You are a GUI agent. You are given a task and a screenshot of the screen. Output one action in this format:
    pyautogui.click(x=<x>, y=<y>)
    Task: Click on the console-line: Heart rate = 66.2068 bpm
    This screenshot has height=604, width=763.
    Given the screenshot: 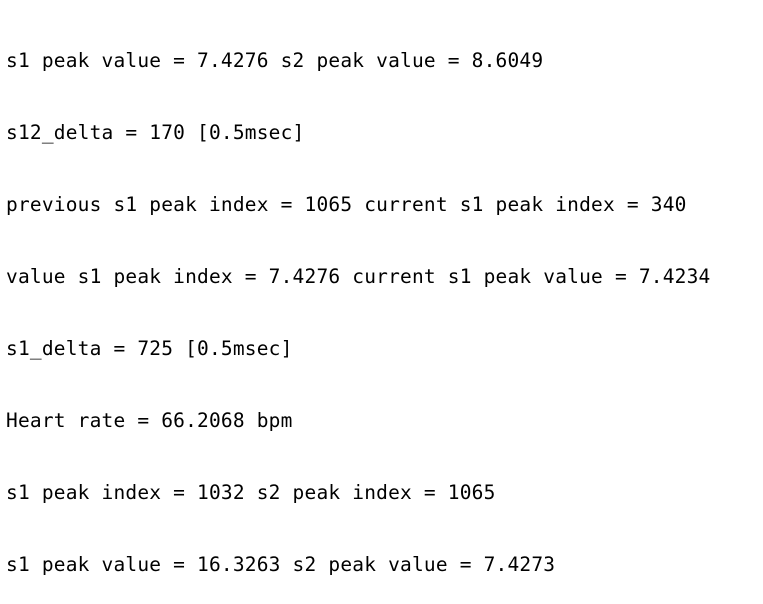 What is the action you would take?
    pyautogui.click(x=149, y=420)
    